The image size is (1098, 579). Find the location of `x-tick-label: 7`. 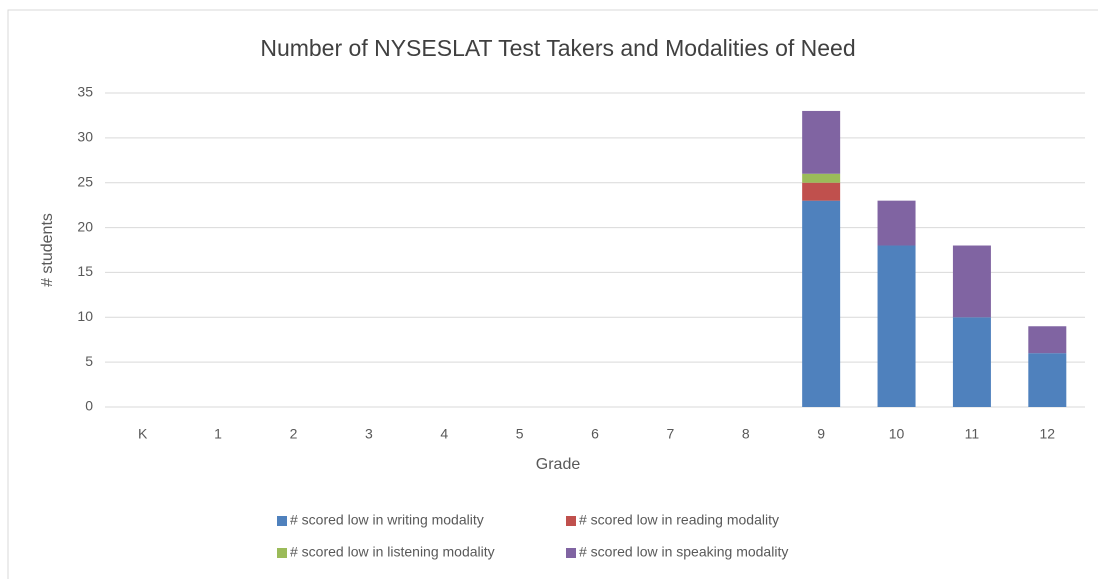

x-tick-label: 7 is located at coordinates (670, 434).